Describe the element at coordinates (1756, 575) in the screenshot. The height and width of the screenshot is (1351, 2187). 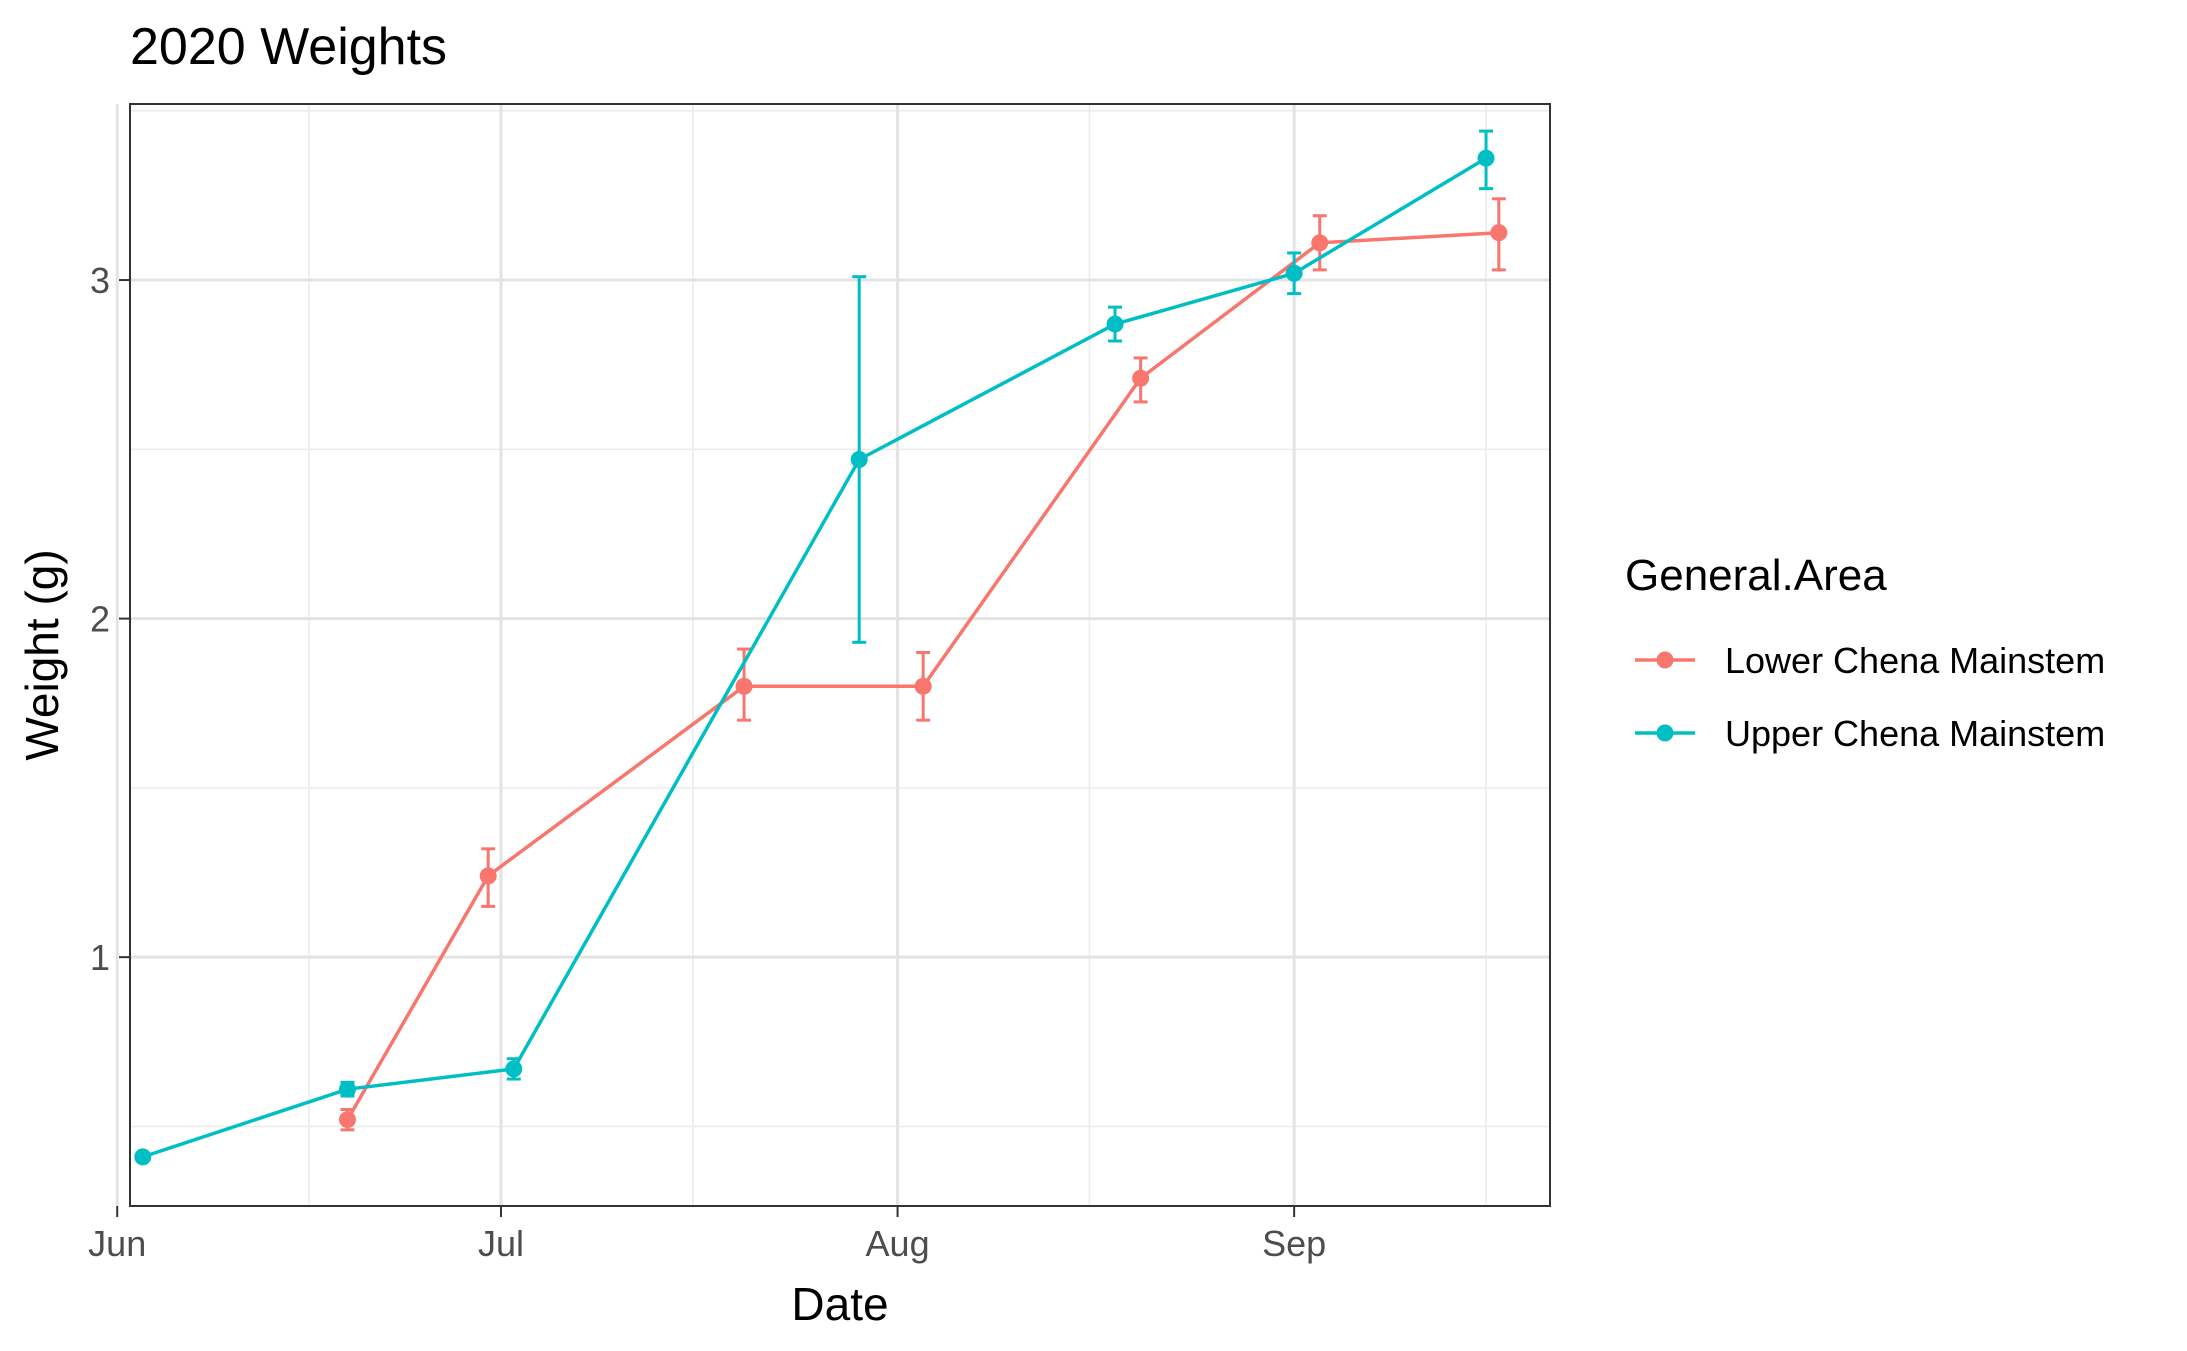
I see `legend-title: General.Area` at that location.